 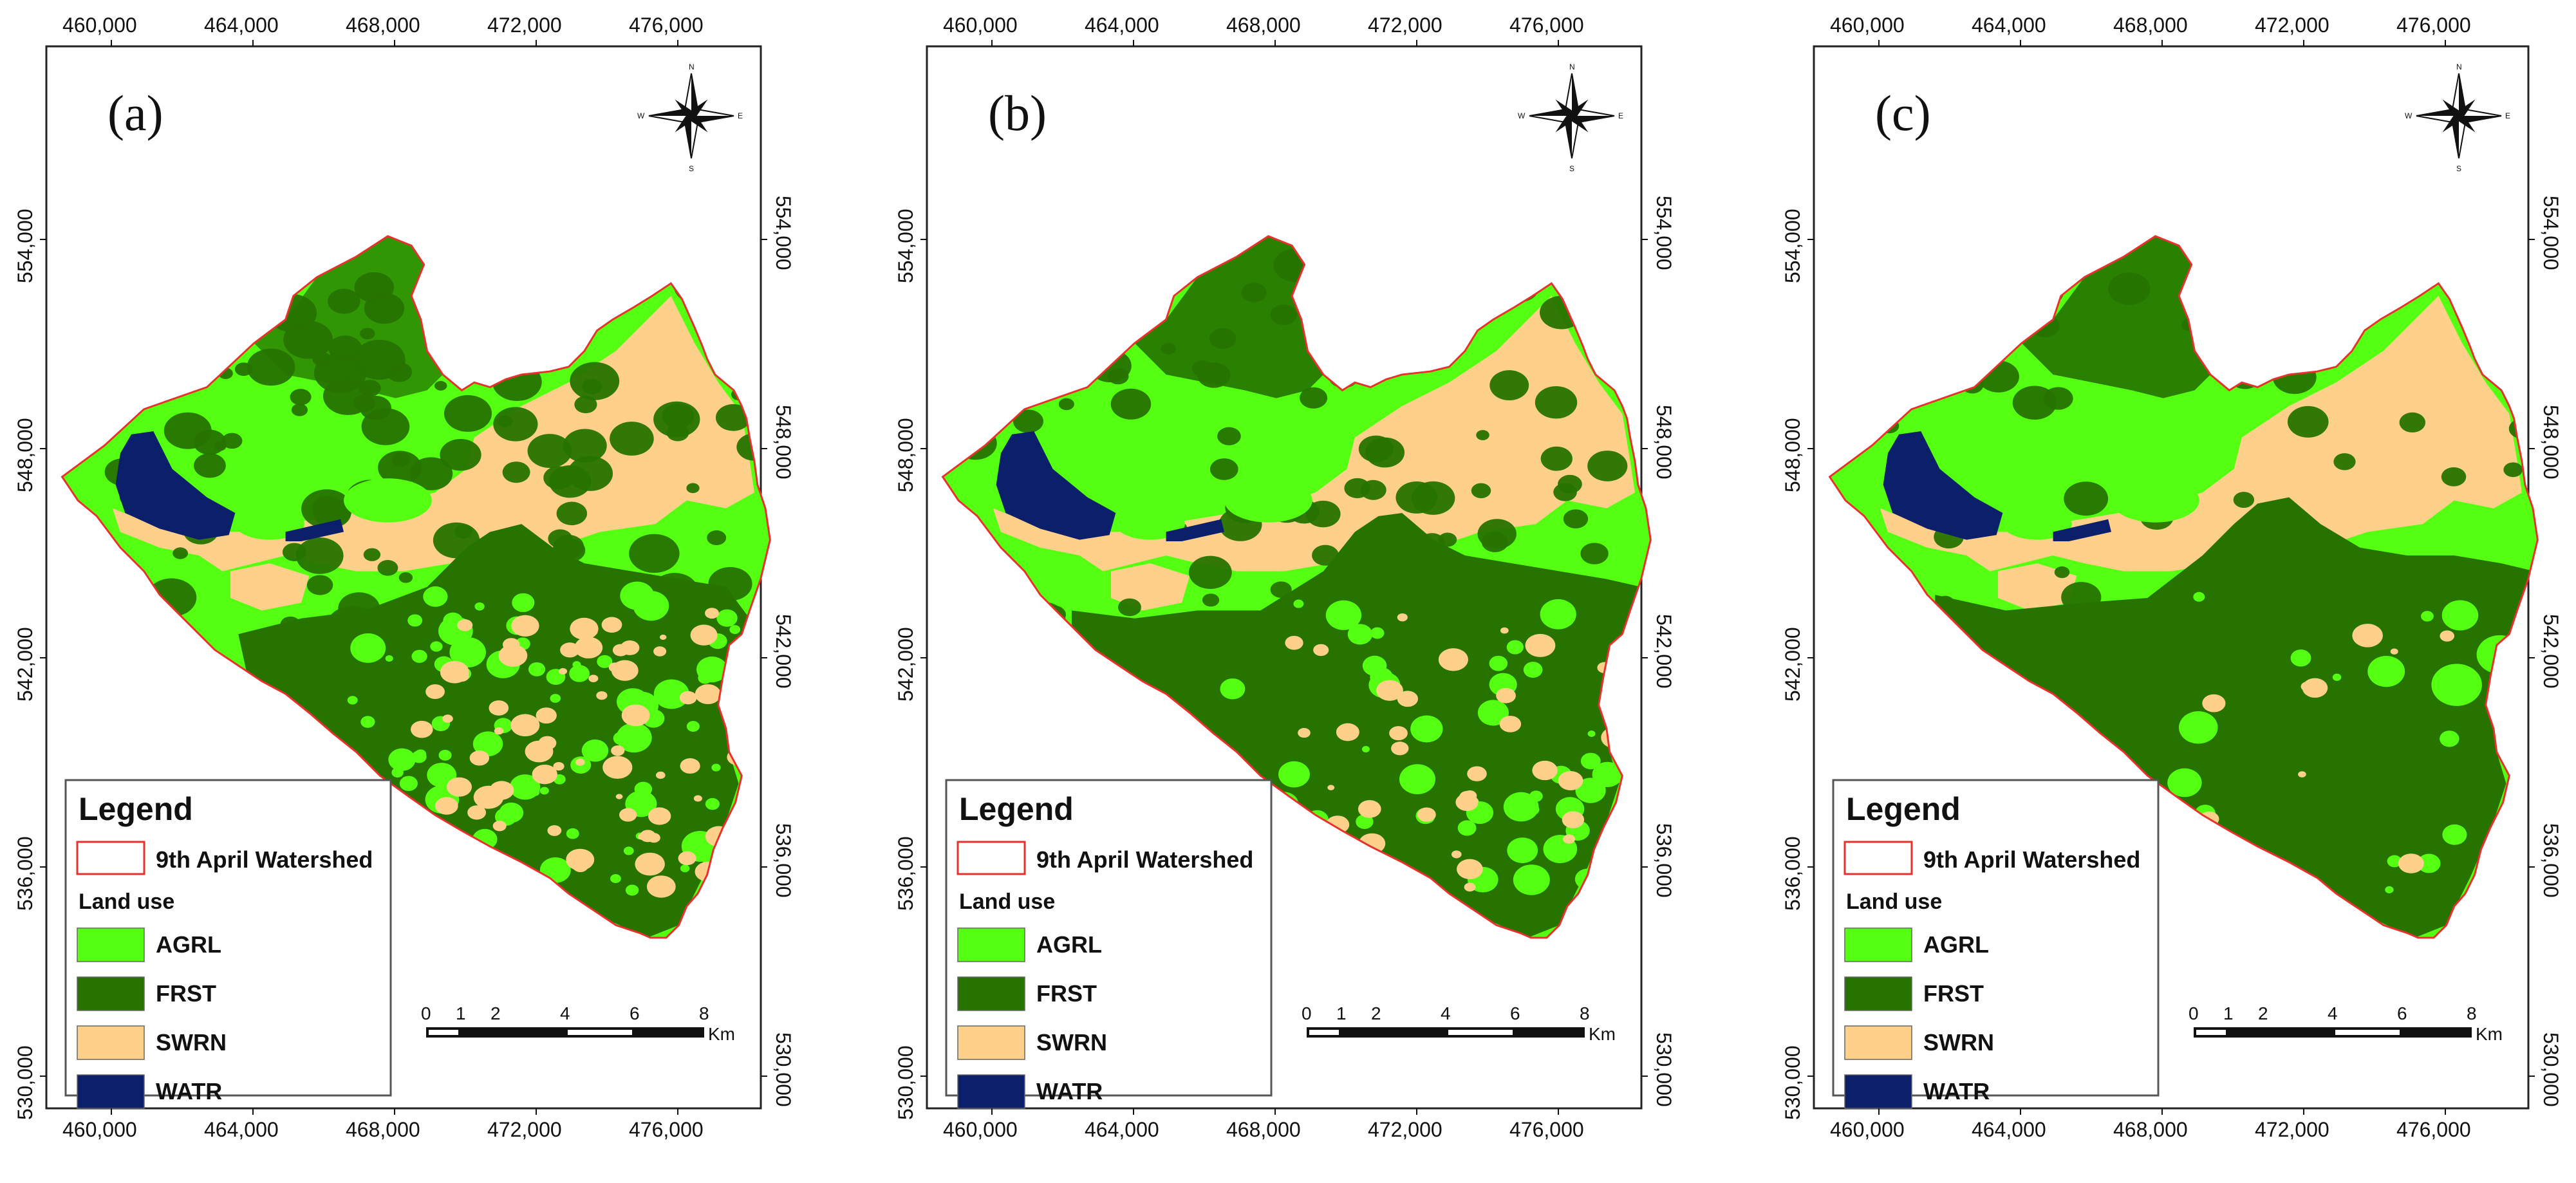 What do you see at coordinates (1376, 1013) in the screenshot?
I see `scale-bar-tick-label: 2` at bounding box center [1376, 1013].